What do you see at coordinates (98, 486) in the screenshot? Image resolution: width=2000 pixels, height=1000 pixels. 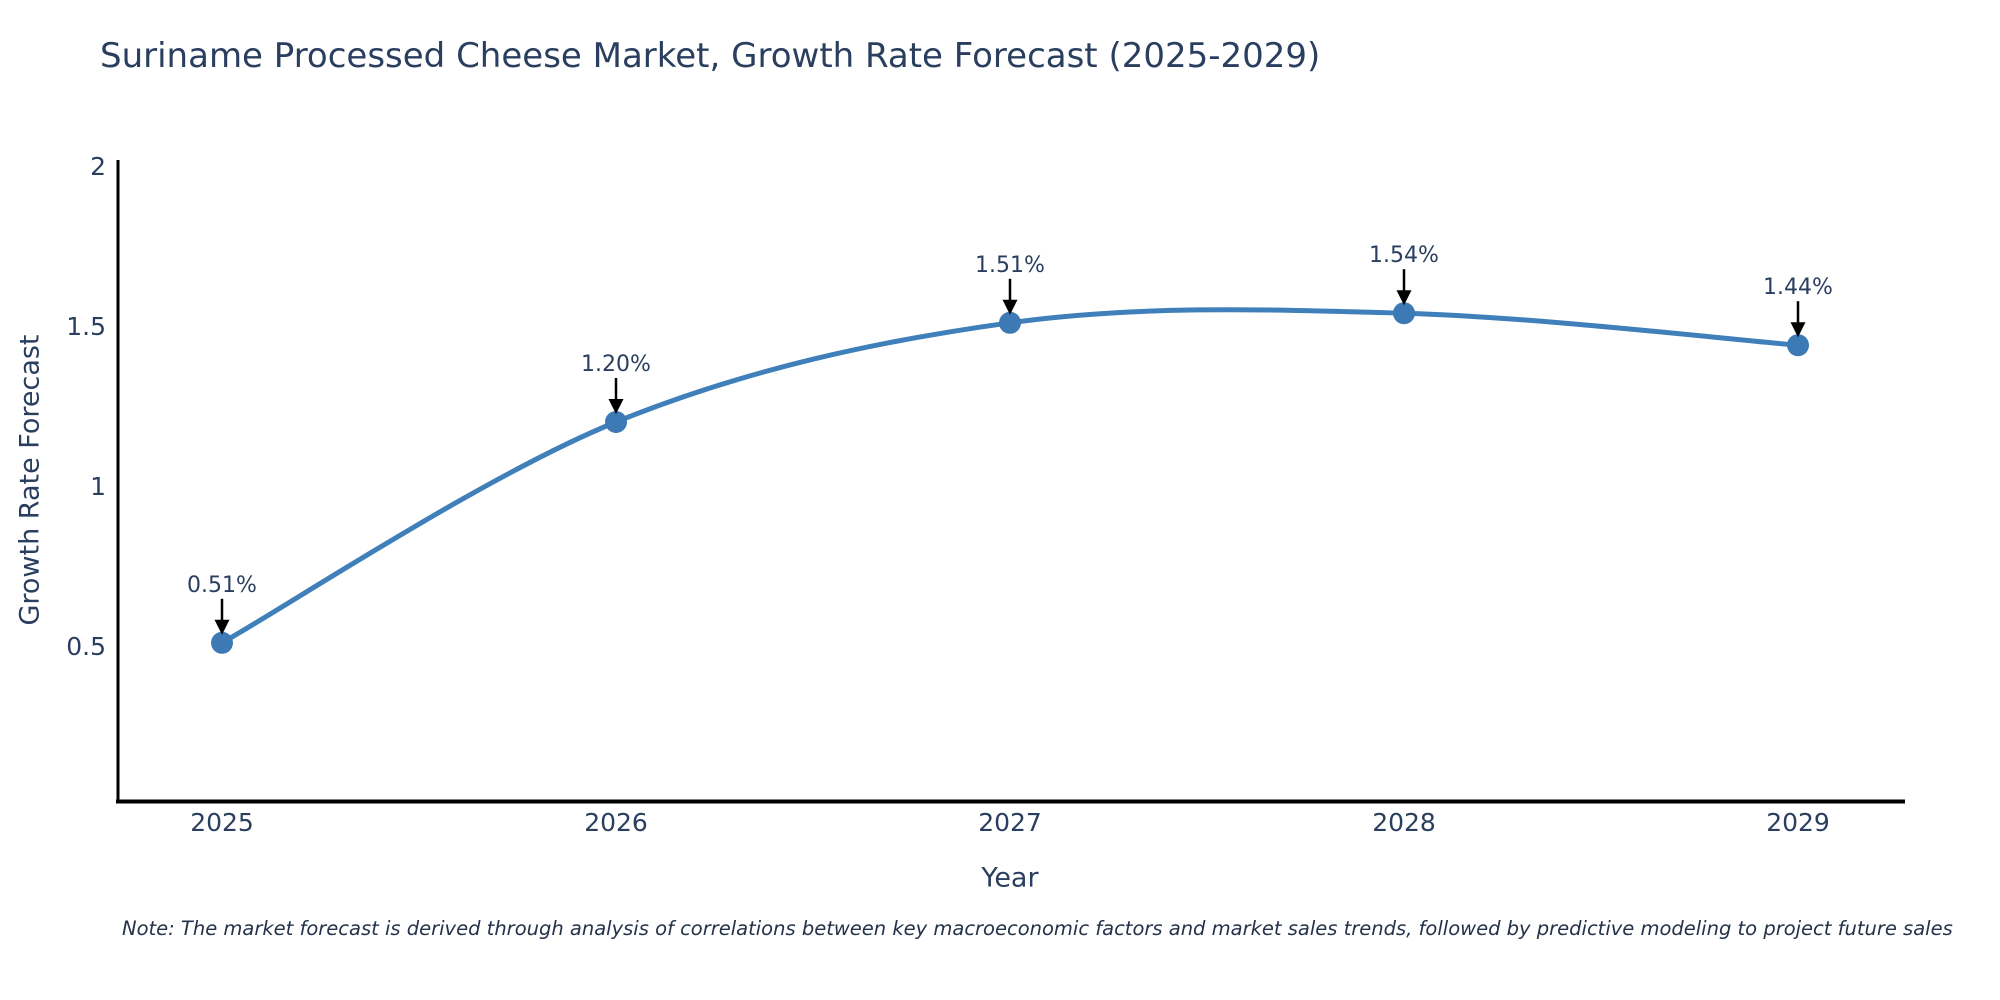 I see `y-tick-label: 1` at bounding box center [98, 486].